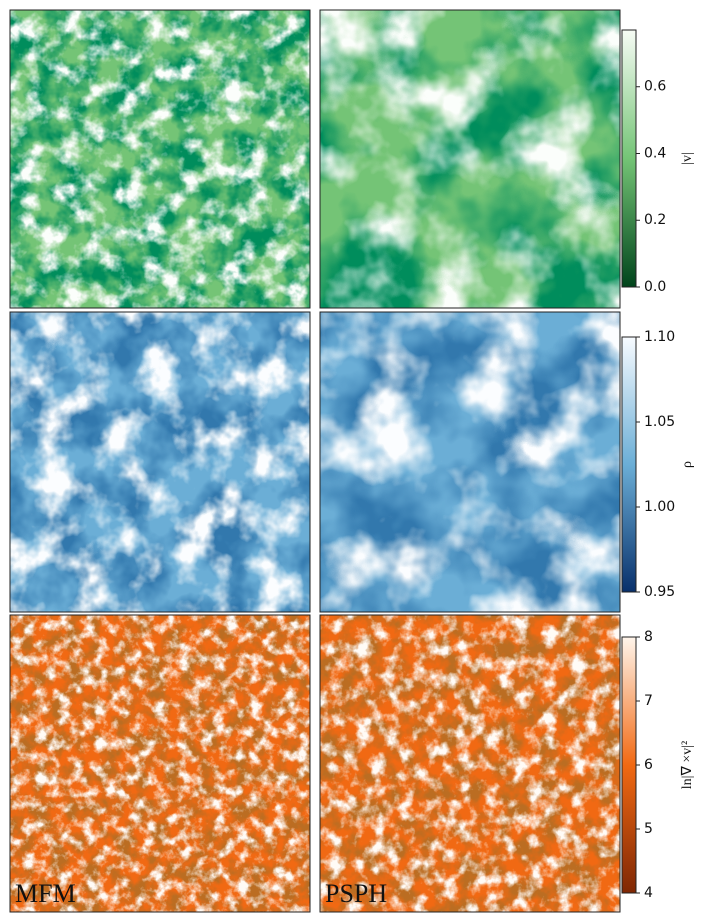 Image resolution: width=702 pixels, height=915 pixels. What do you see at coordinates (648, 701) in the screenshot?
I see `colorbar-tick-label: 7` at bounding box center [648, 701].